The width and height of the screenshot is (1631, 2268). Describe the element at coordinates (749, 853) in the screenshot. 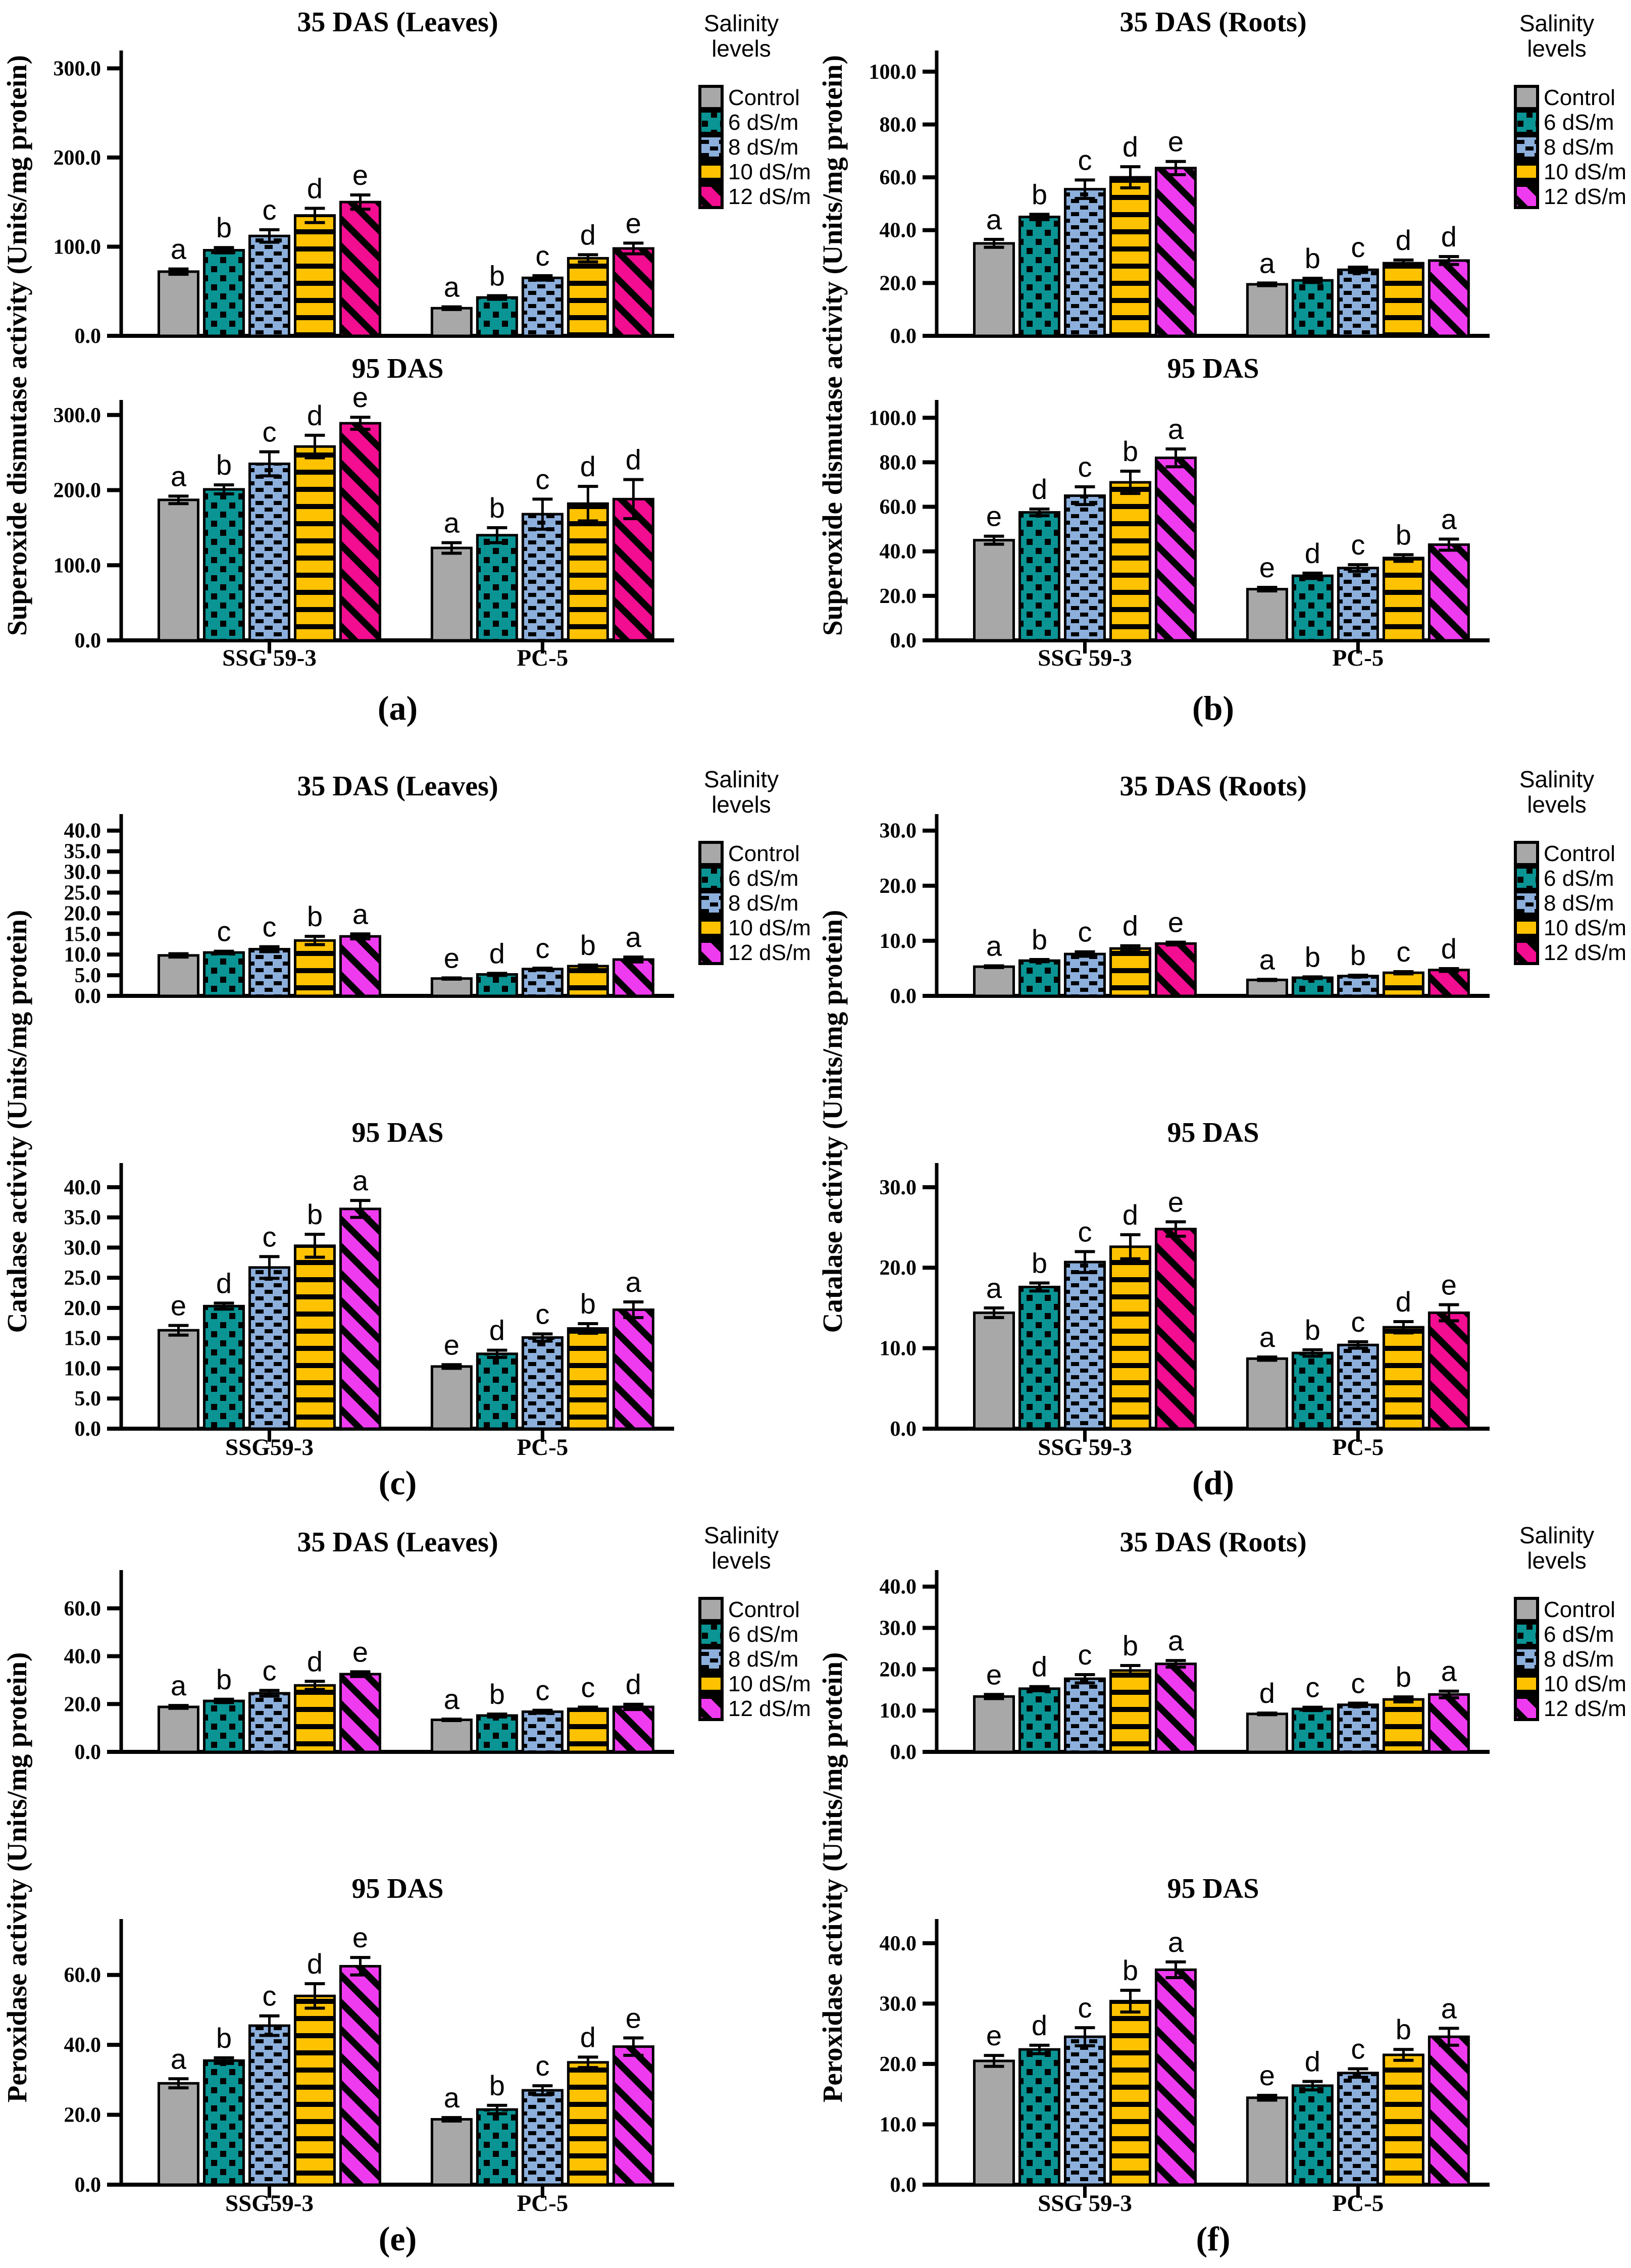

I see `legend-item: Control` at that location.